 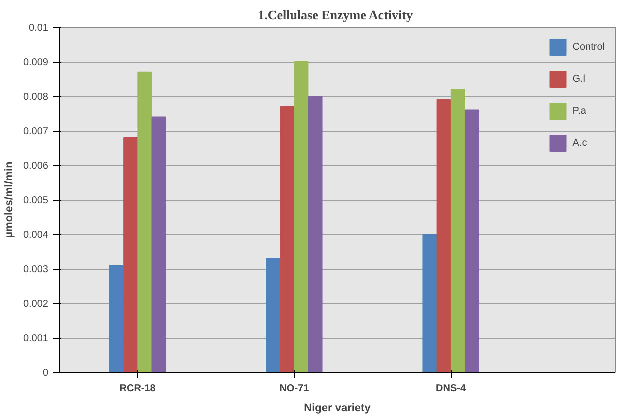 What do you see at coordinates (580, 143) in the screenshot?
I see `legend-label: A.c` at bounding box center [580, 143].